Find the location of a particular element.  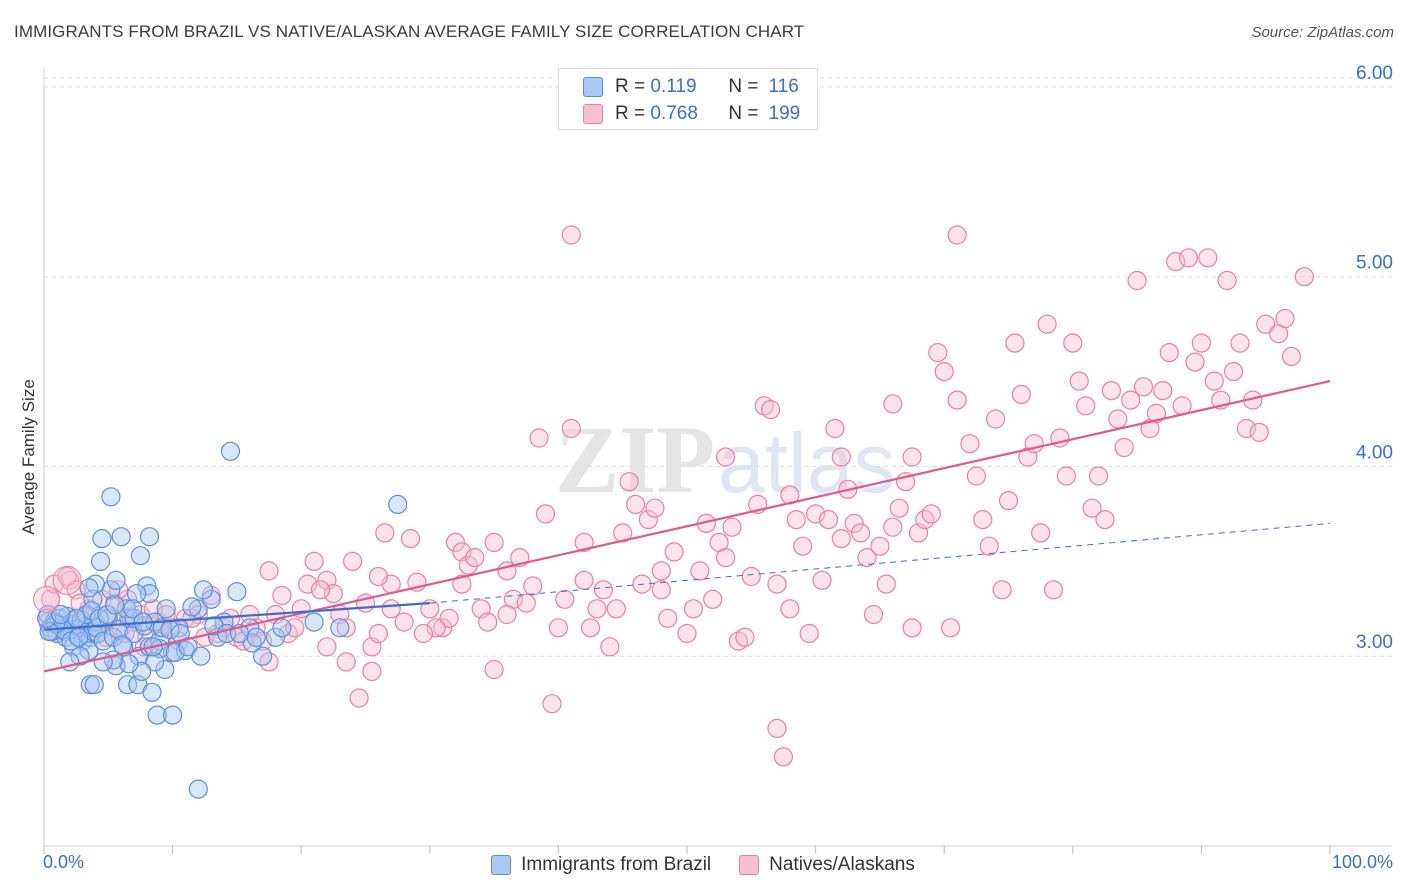

bottom-legend-label-natives: Natives/Alaskans is located at coordinates (842, 864).